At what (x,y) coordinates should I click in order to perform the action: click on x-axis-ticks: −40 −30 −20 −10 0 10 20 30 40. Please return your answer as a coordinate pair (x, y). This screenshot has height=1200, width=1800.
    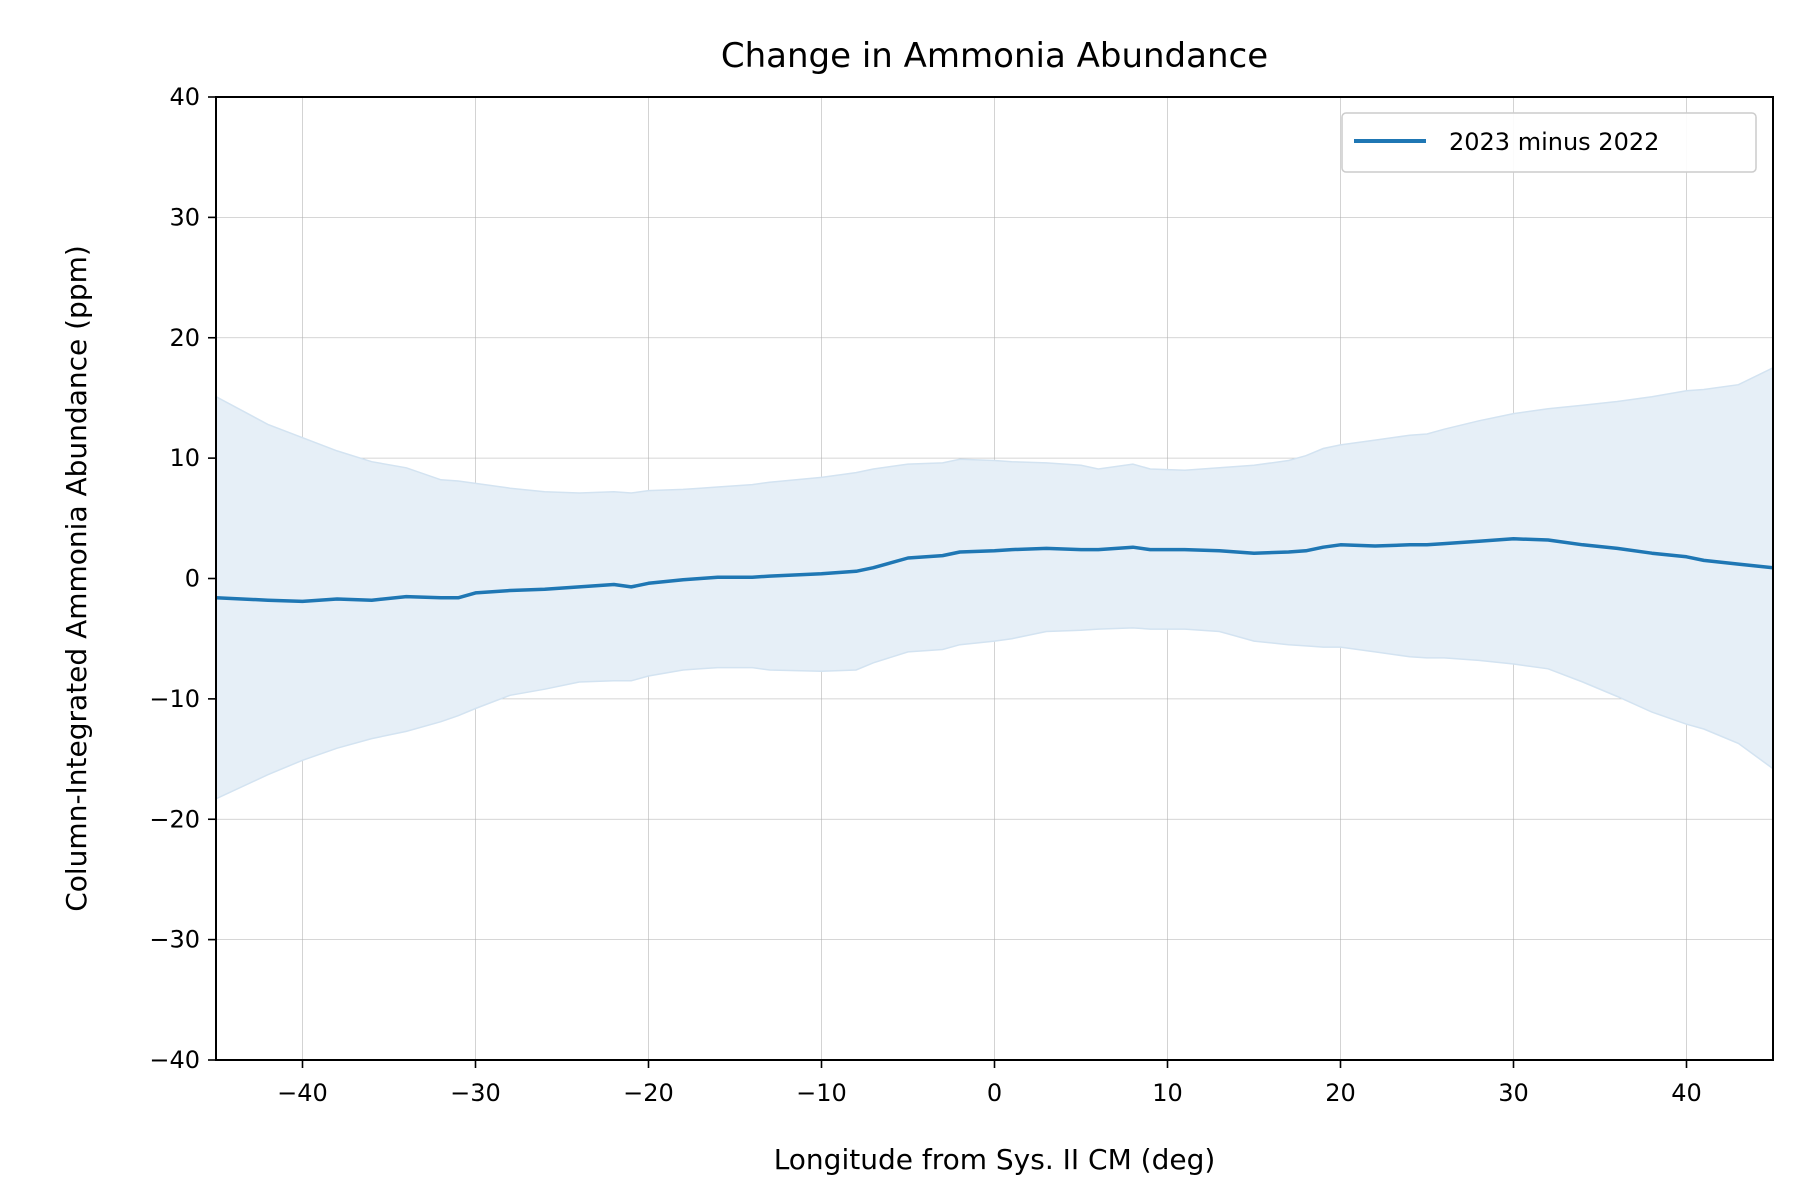
    Looking at the image, I should click on (989, 1083).